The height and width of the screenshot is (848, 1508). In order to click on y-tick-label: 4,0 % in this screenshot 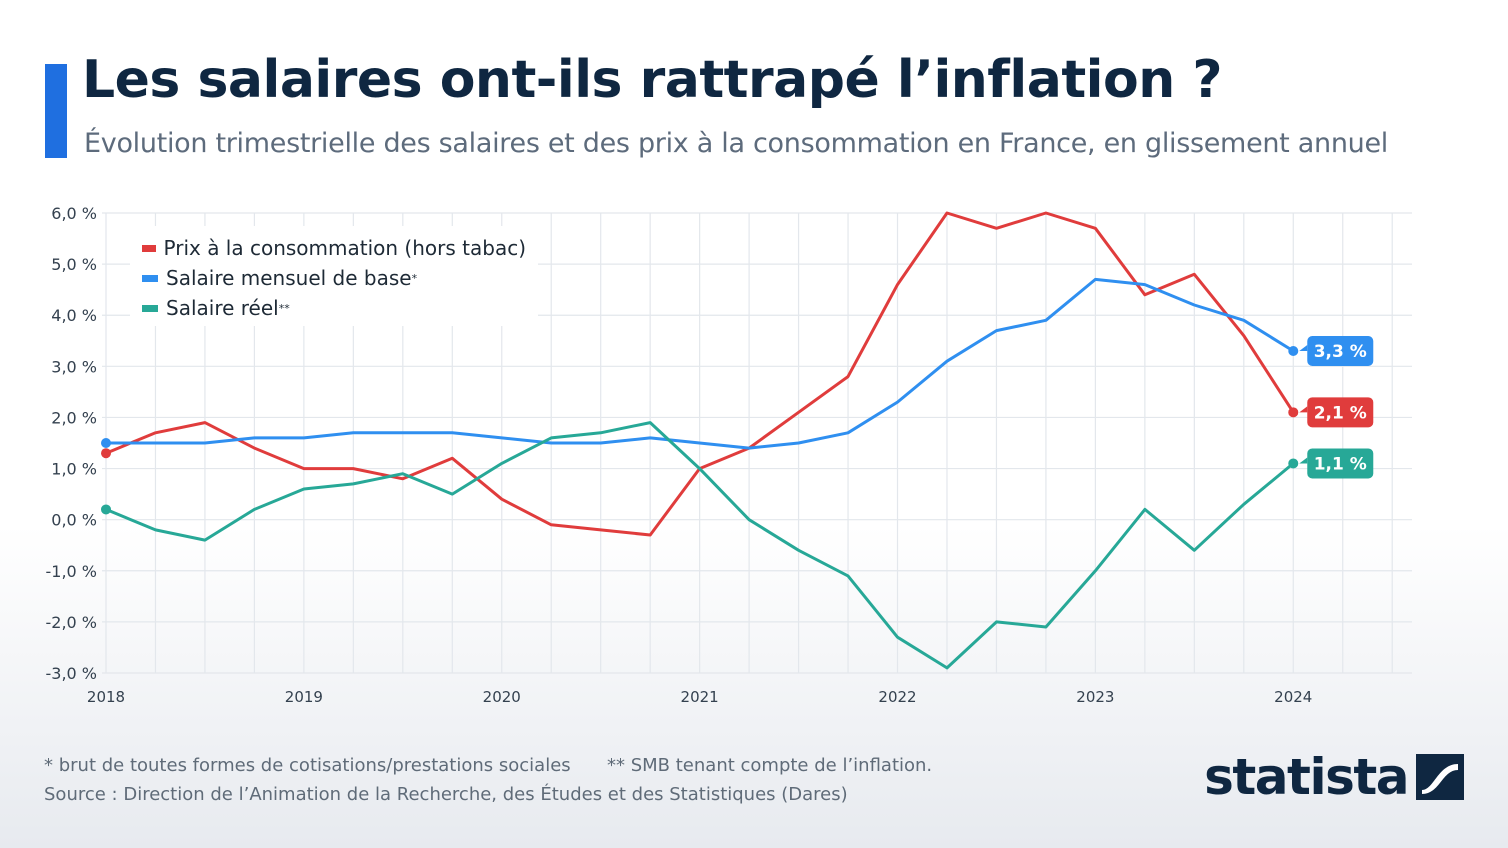, I will do `click(74, 315)`.